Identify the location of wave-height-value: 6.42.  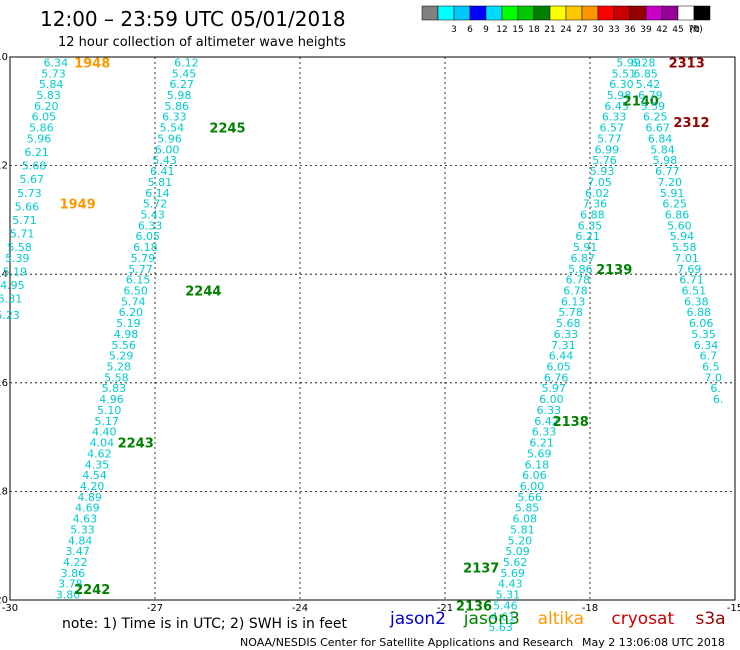
(546, 421).